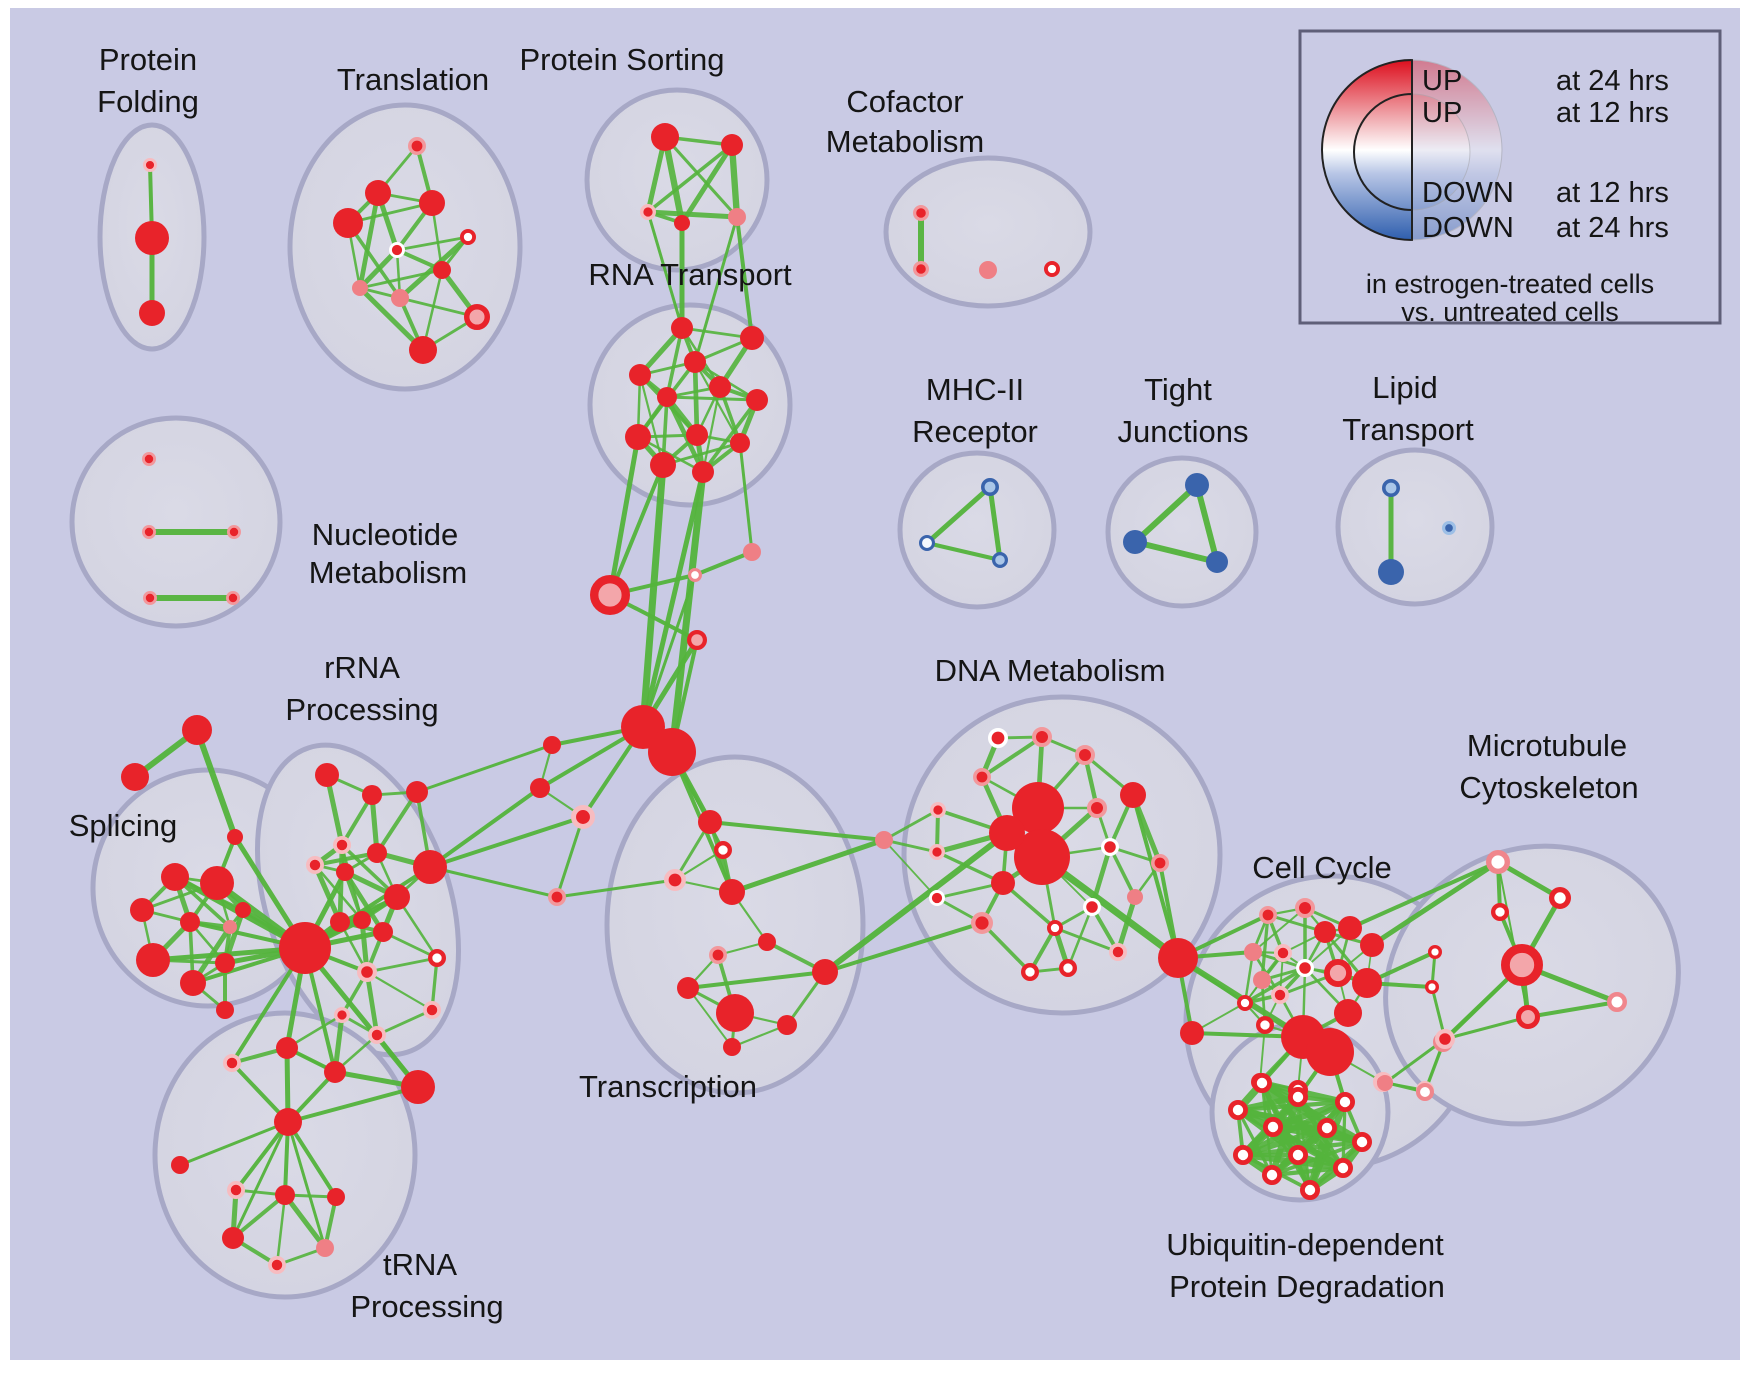 This screenshot has width=1750, height=1376. I want to click on cluster-label-mhc-ii-receptor-0: MHC-II, so click(975, 389).